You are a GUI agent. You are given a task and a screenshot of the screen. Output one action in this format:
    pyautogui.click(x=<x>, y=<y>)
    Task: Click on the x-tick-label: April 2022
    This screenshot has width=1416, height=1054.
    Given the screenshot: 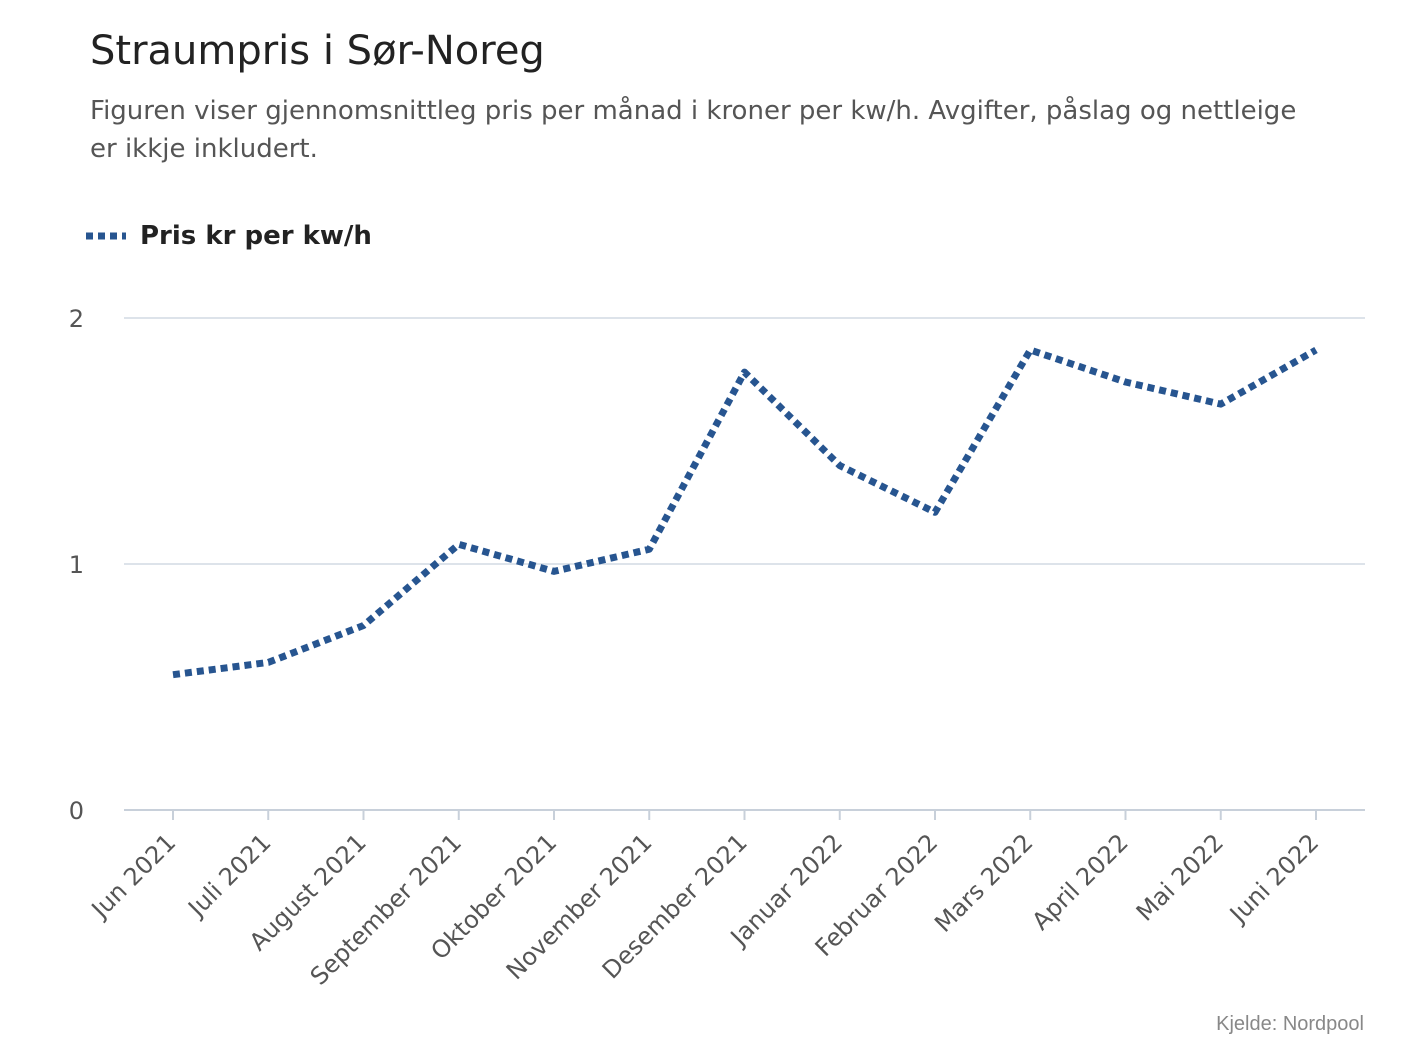 What is the action you would take?
    pyautogui.click(x=1080, y=881)
    